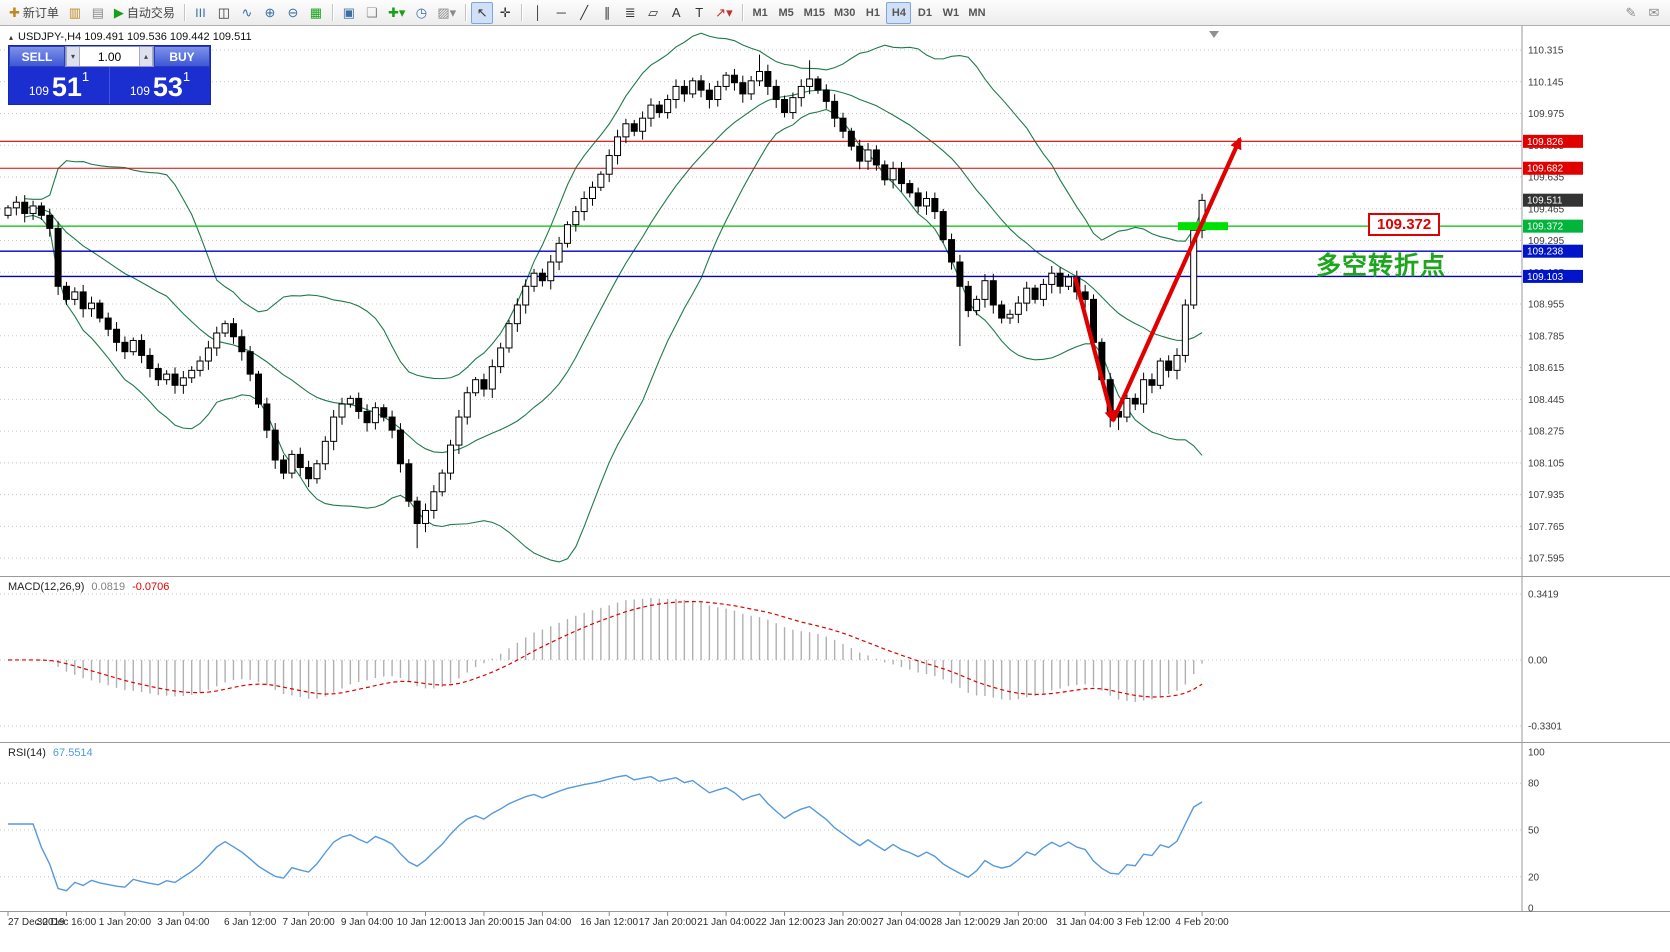  I want to click on trend-arrow-up, so click(1176, 279).